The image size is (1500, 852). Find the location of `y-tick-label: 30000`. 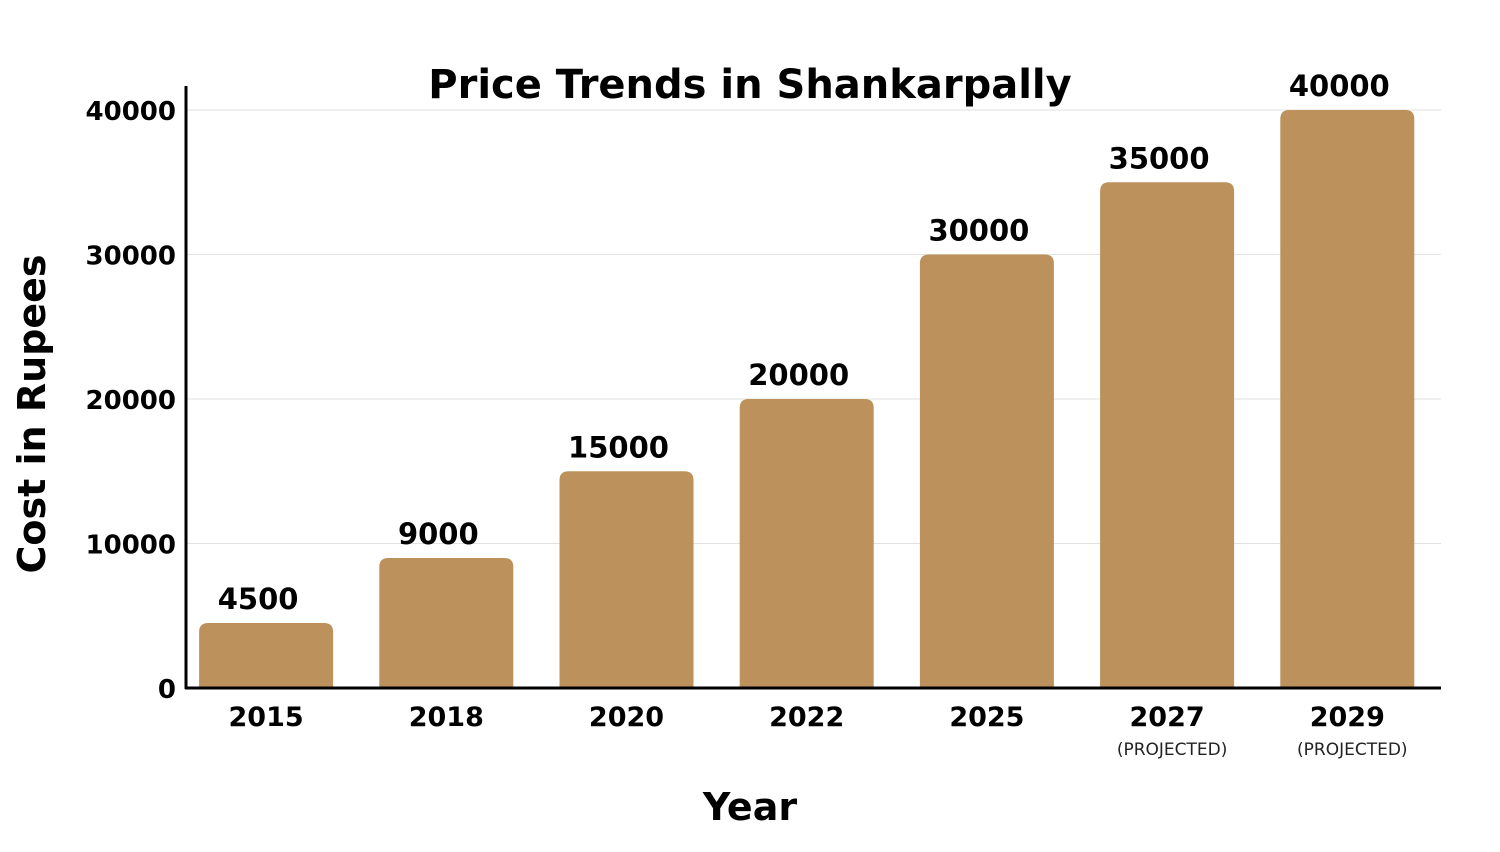

y-tick-label: 30000 is located at coordinates (131, 257).